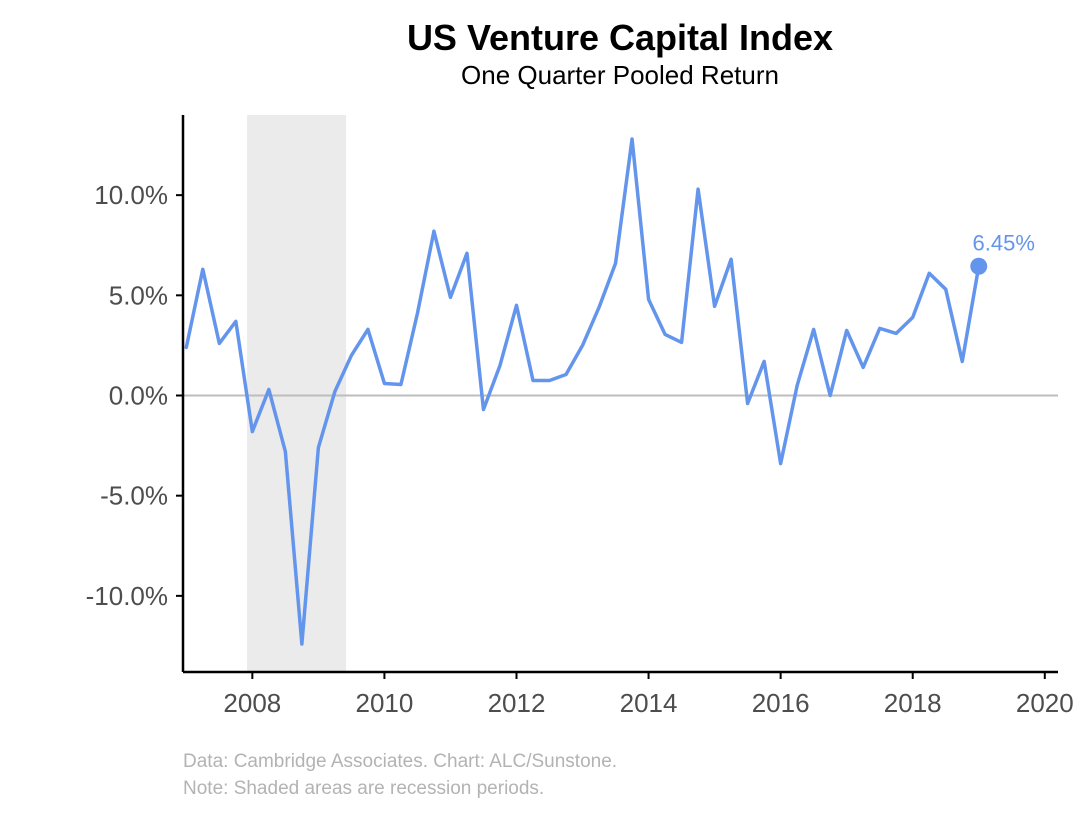 The height and width of the screenshot is (820, 1080). What do you see at coordinates (127, 596) in the screenshot?
I see `y-tick-label: -10.0%` at bounding box center [127, 596].